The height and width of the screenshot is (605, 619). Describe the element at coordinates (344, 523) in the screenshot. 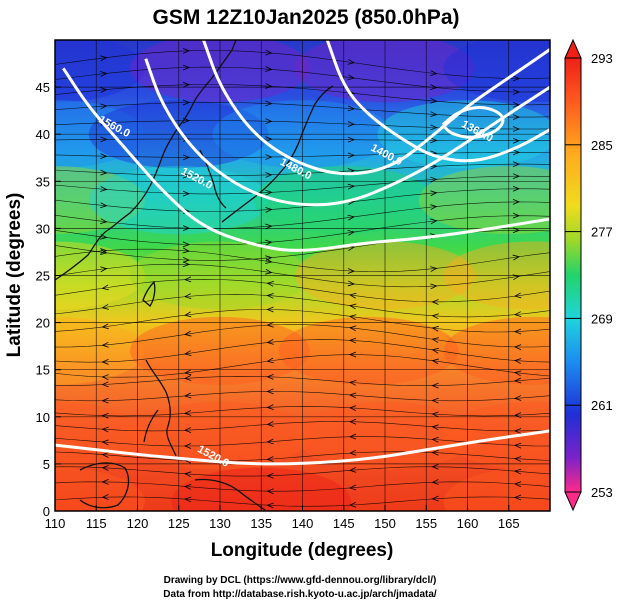

I see `x-tick-label: 145` at that location.